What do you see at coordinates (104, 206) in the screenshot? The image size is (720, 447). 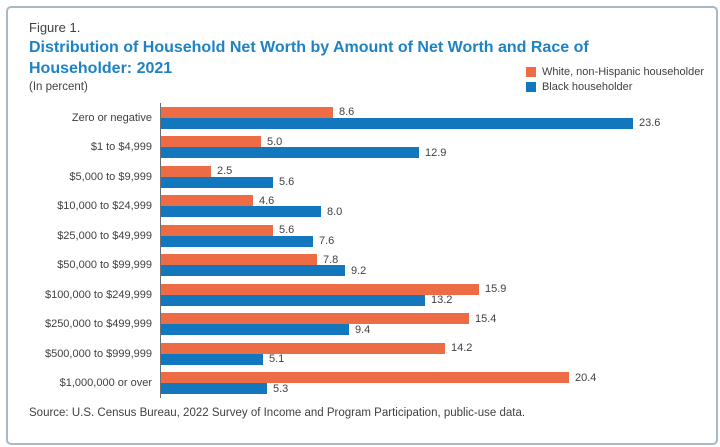 I see `category-label: $10,000 to $24,999` at bounding box center [104, 206].